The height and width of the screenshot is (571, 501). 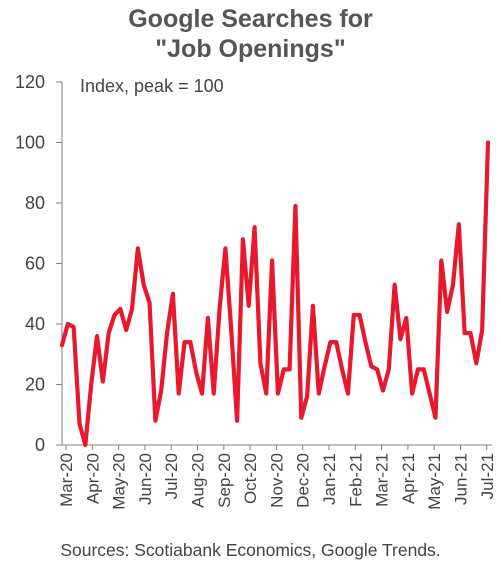 What do you see at coordinates (250, 19) in the screenshot?
I see `chart-title-line-1: Google Searches for` at bounding box center [250, 19].